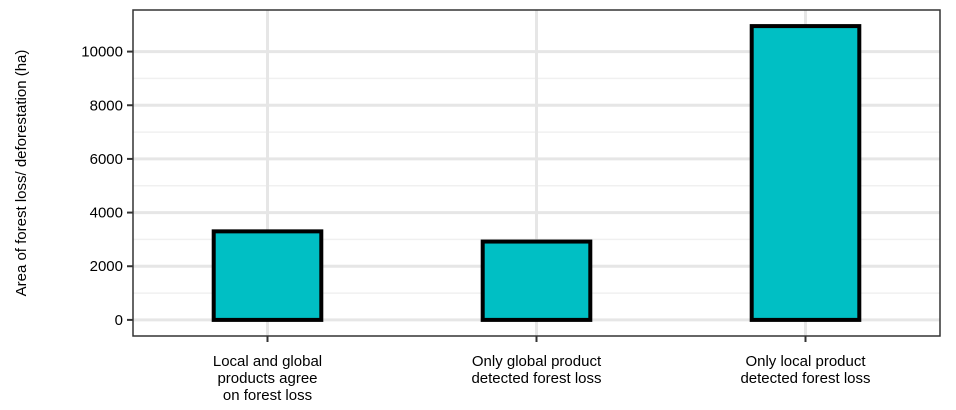  What do you see at coordinates (21, 173) in the screenshot?
I see `y-axis-title: Area of forest loss/ deforestation (ha)` at bounding box center [21, 173].